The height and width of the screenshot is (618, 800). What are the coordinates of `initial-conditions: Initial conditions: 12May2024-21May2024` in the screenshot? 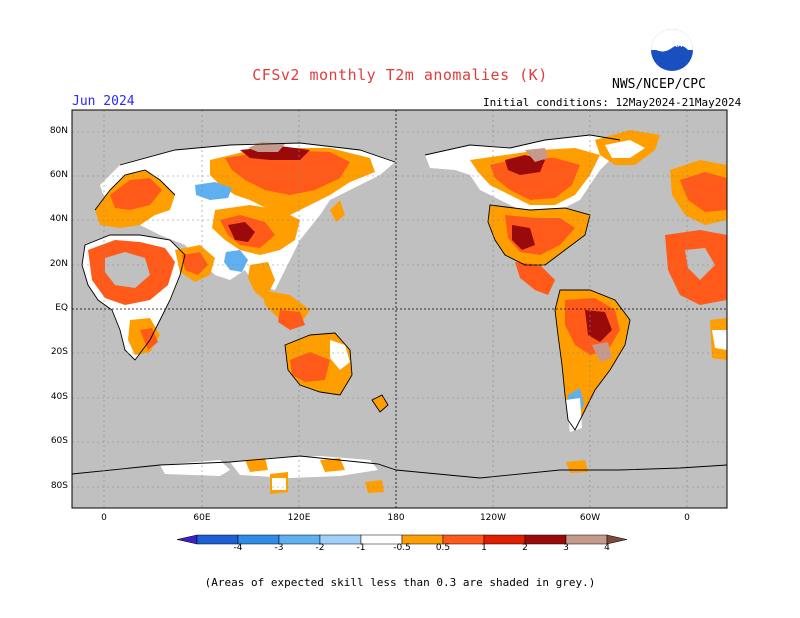 It's located at (612, 102).